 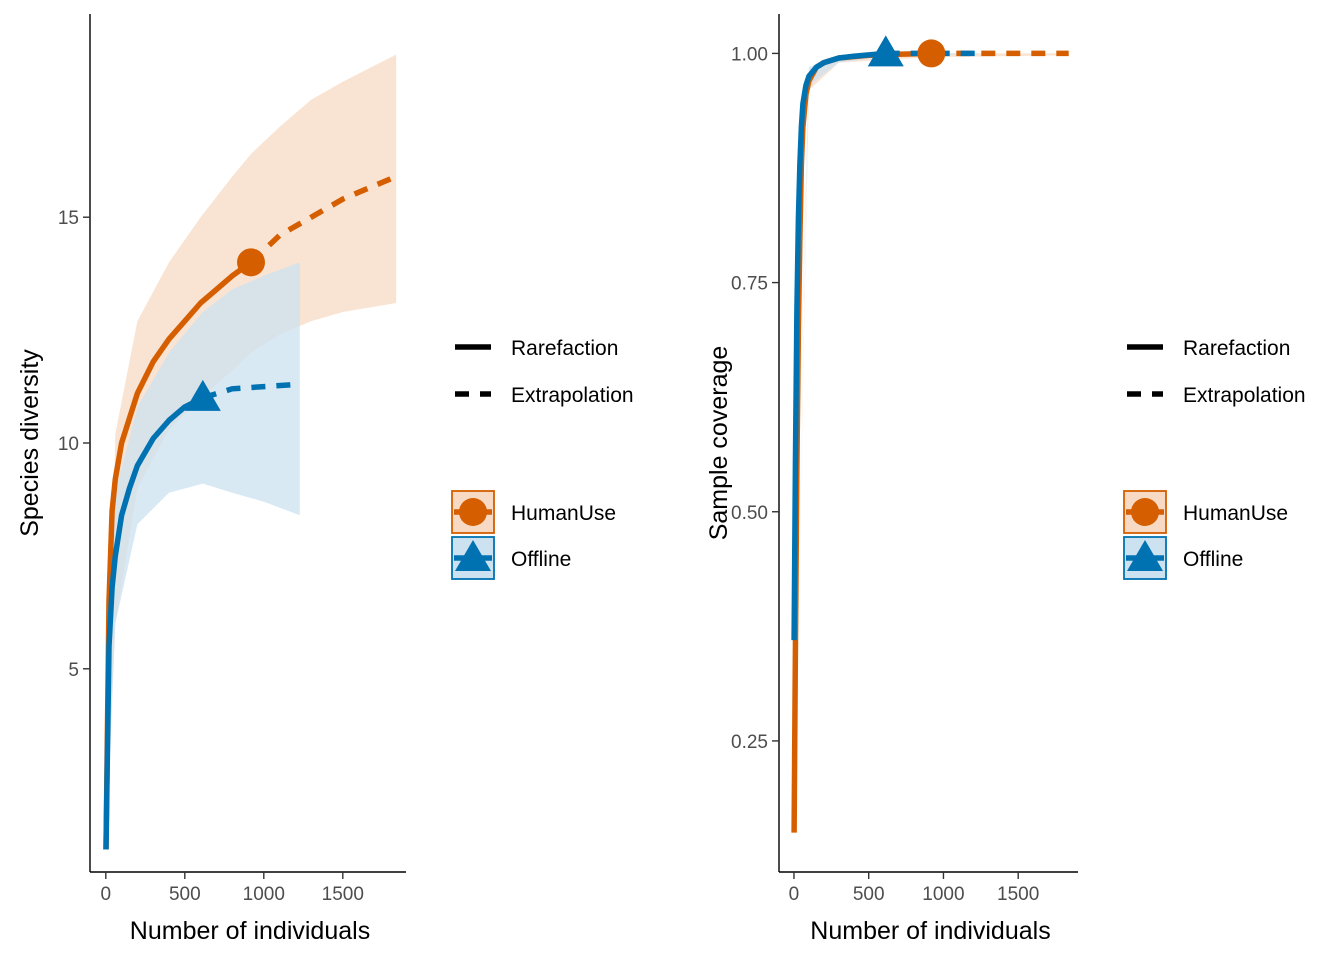 What do you see at coordinates (749, 513) in the screenshot?
I see `y-tick-label: 0.50` at bounding box center [749, 513].